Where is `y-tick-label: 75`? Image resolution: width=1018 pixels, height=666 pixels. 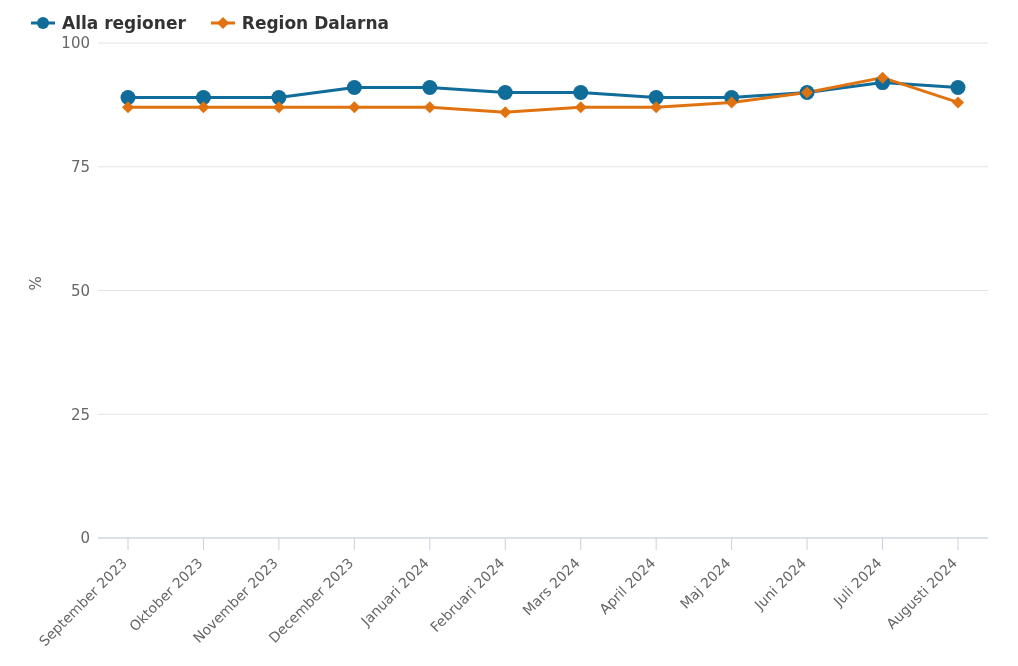 y-tick-label: 75 is located at coordinates (80, 167).